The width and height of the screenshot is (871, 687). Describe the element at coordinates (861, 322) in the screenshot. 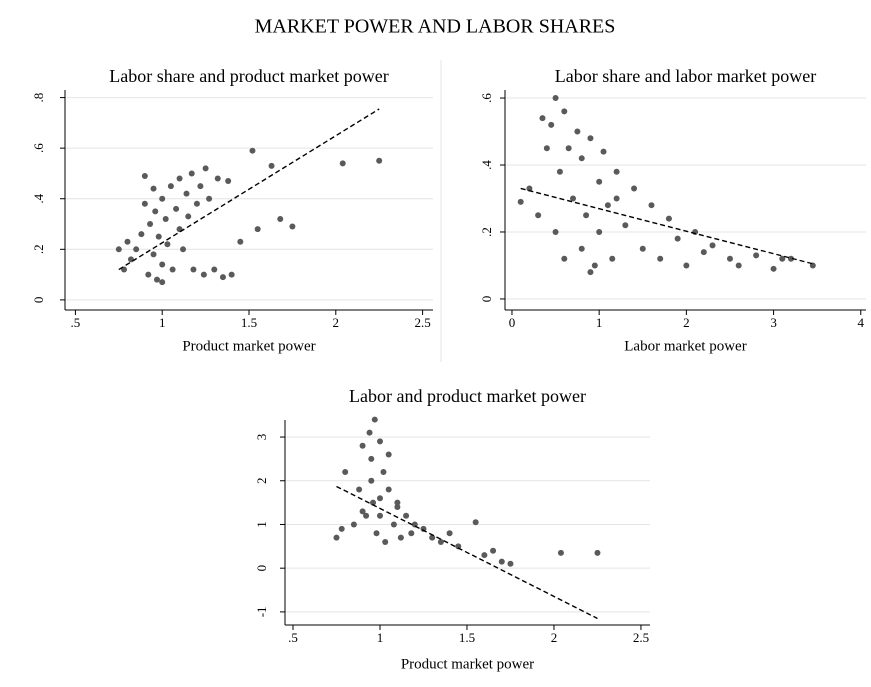

I see `x-tick-label: 4` at that location.